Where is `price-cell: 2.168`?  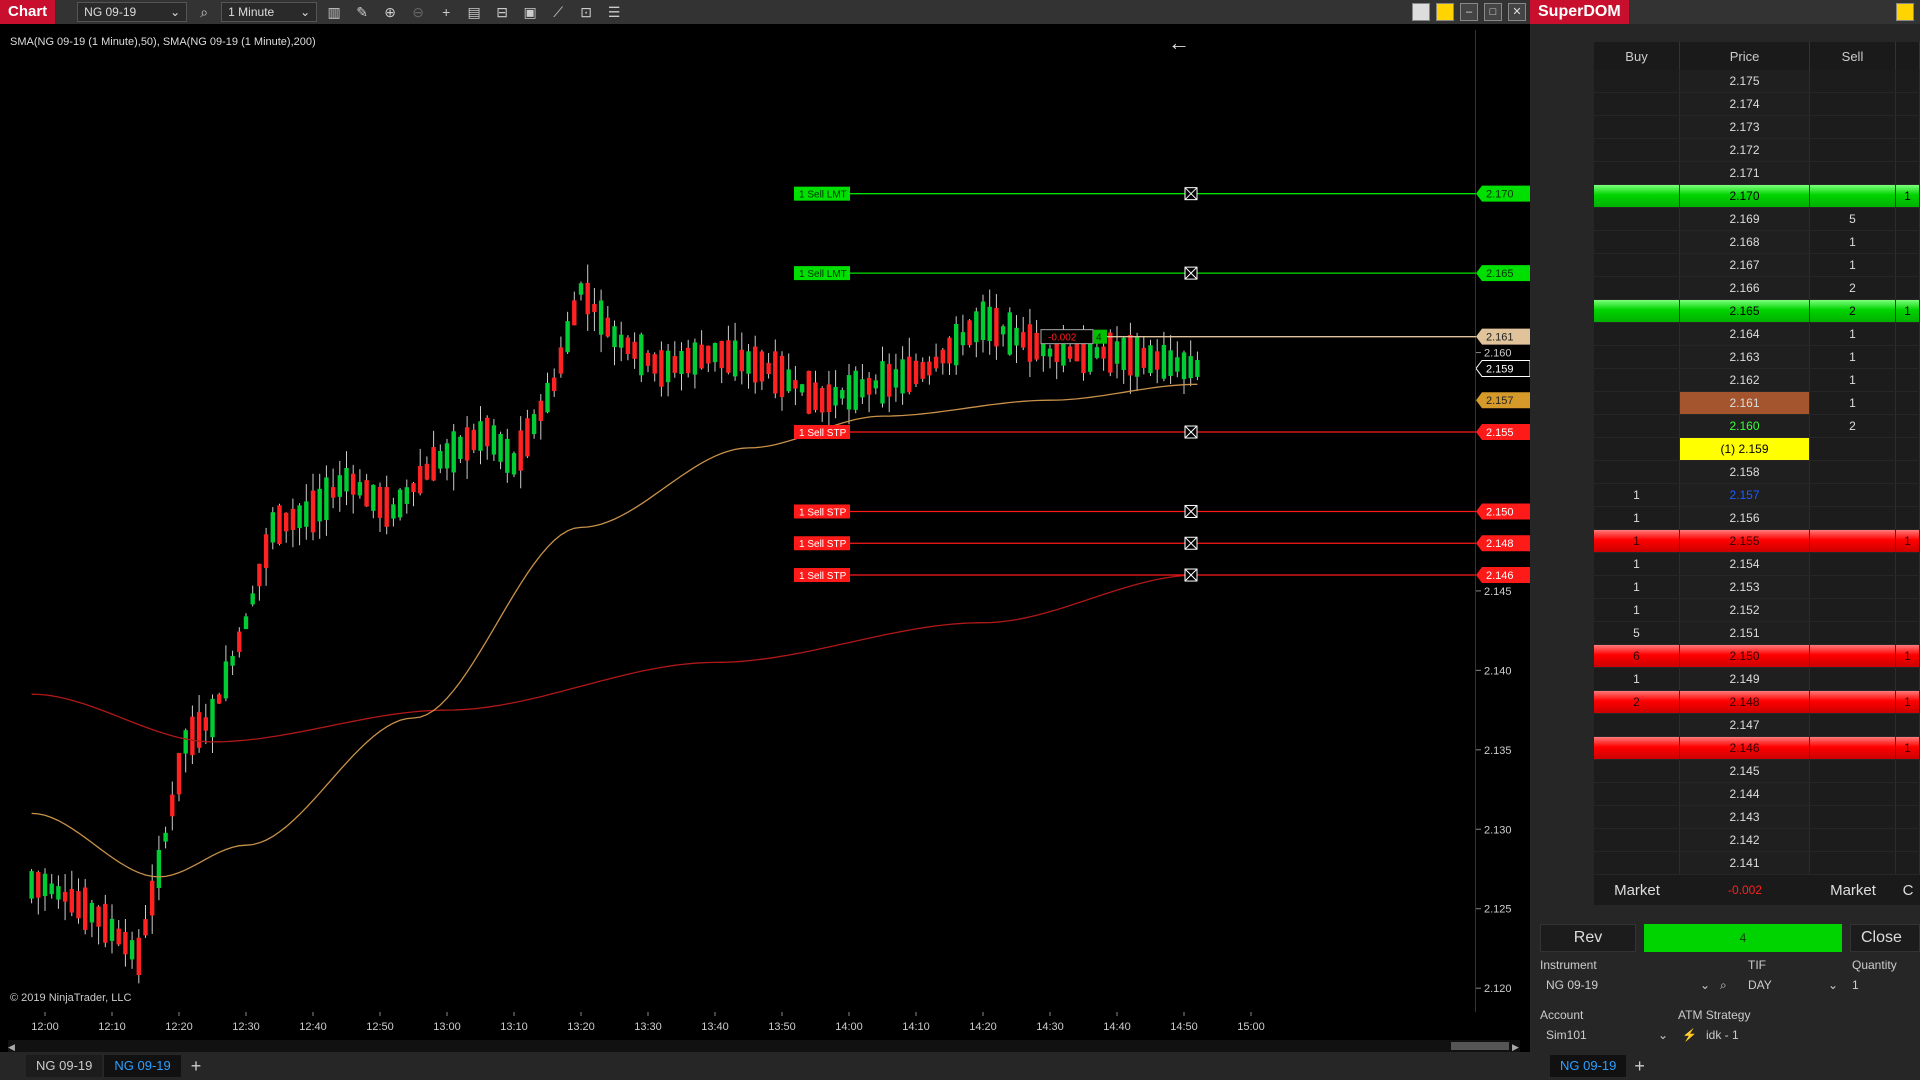
price-cell: 2.168 is located at coordinates (1745, 242).